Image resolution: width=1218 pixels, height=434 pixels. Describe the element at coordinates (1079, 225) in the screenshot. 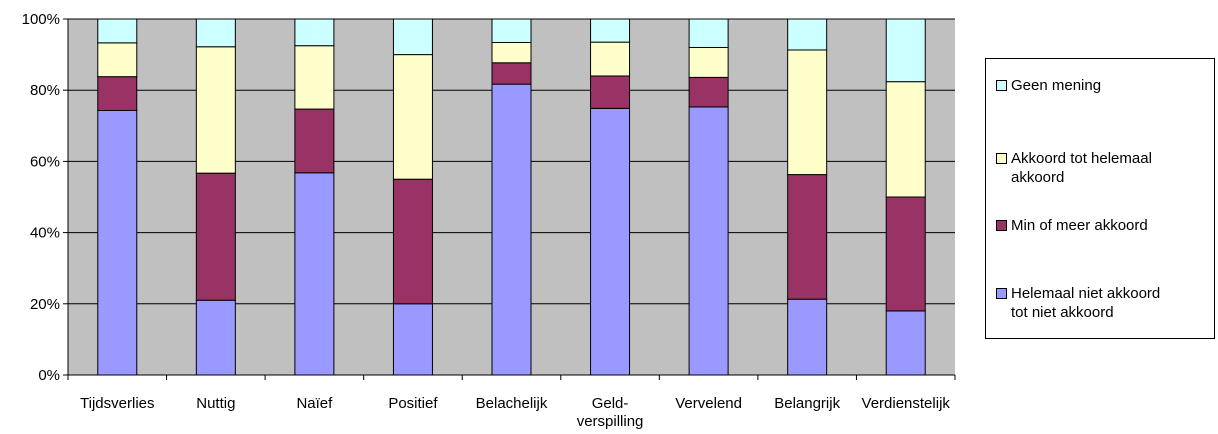

I see `legend-label: Min of meer akkoord` at that location.